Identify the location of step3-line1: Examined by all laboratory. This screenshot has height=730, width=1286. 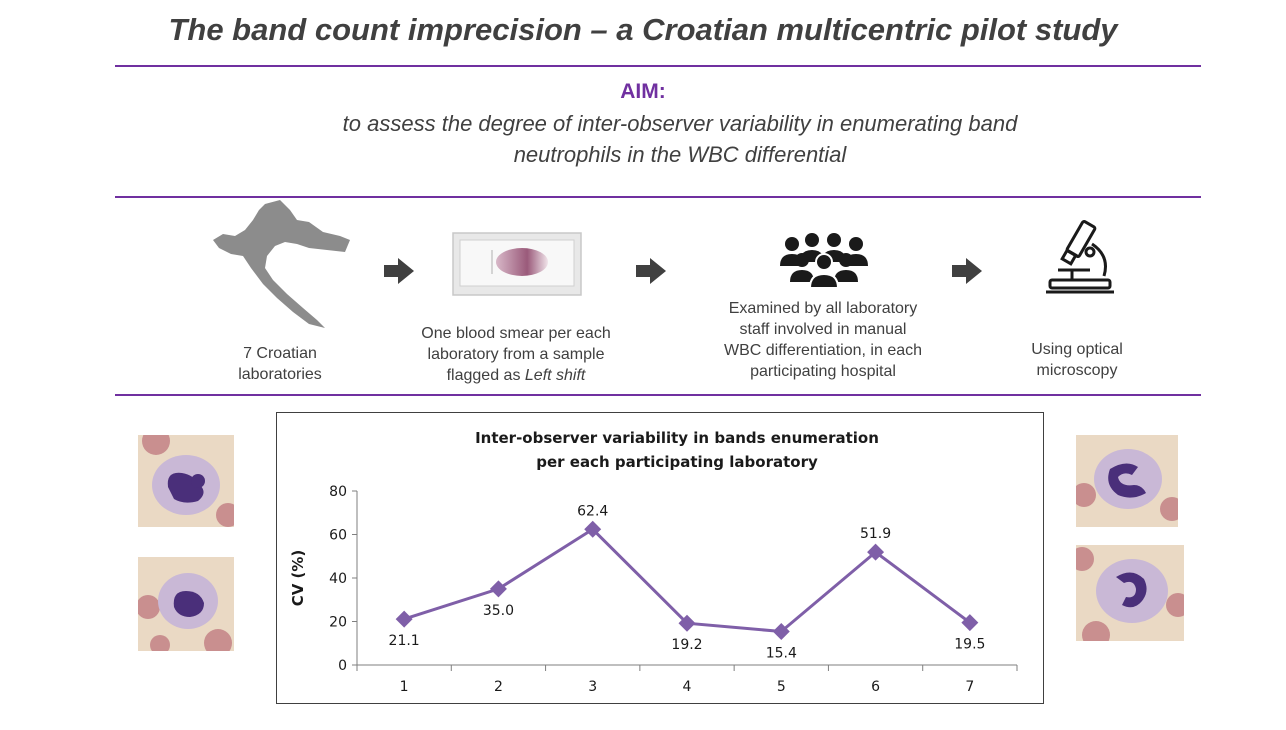
(823, 308).